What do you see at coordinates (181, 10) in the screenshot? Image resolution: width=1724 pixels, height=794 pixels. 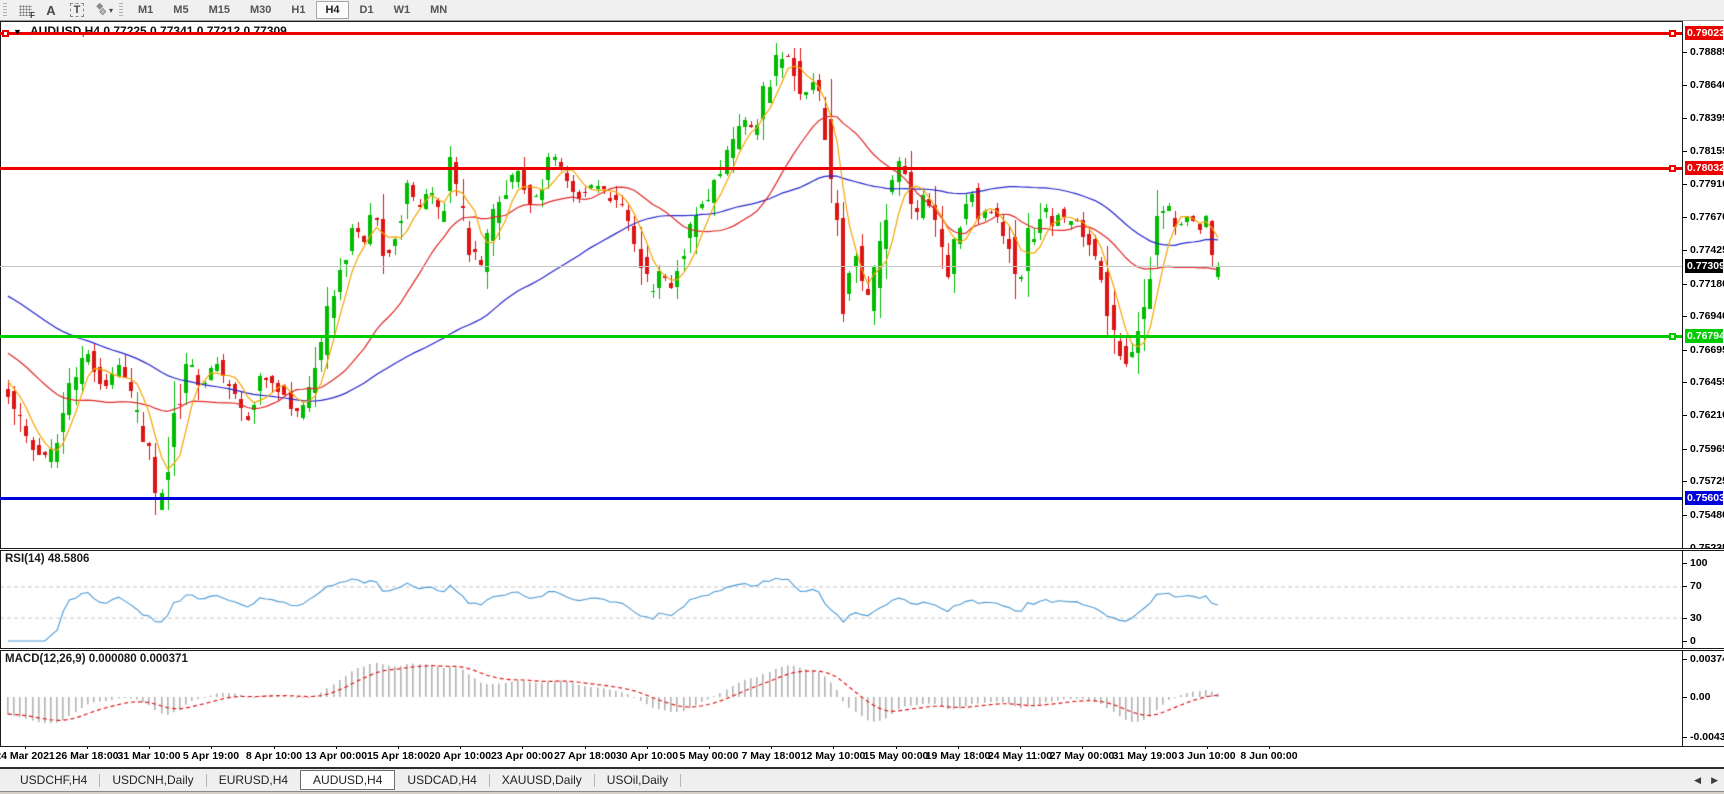 I see `timeframe-button-m5: M5` at bounding box center [181, 10].